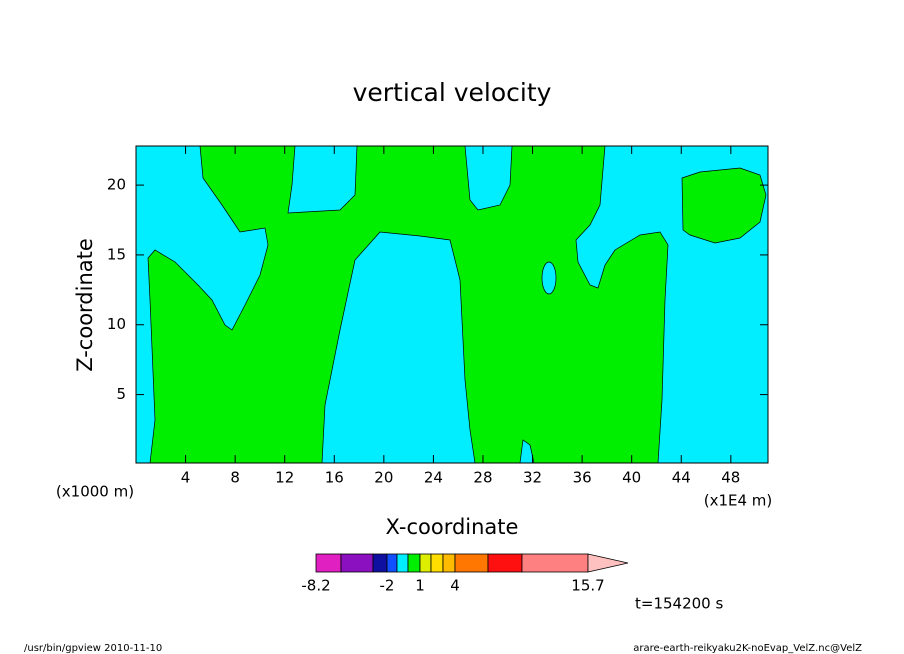 This screenshot has width=904, height=654. What do you see at coordinates (116, 324) in the screenshot?
I see `y-tick-label: 10` at bounding box center [116, 324].